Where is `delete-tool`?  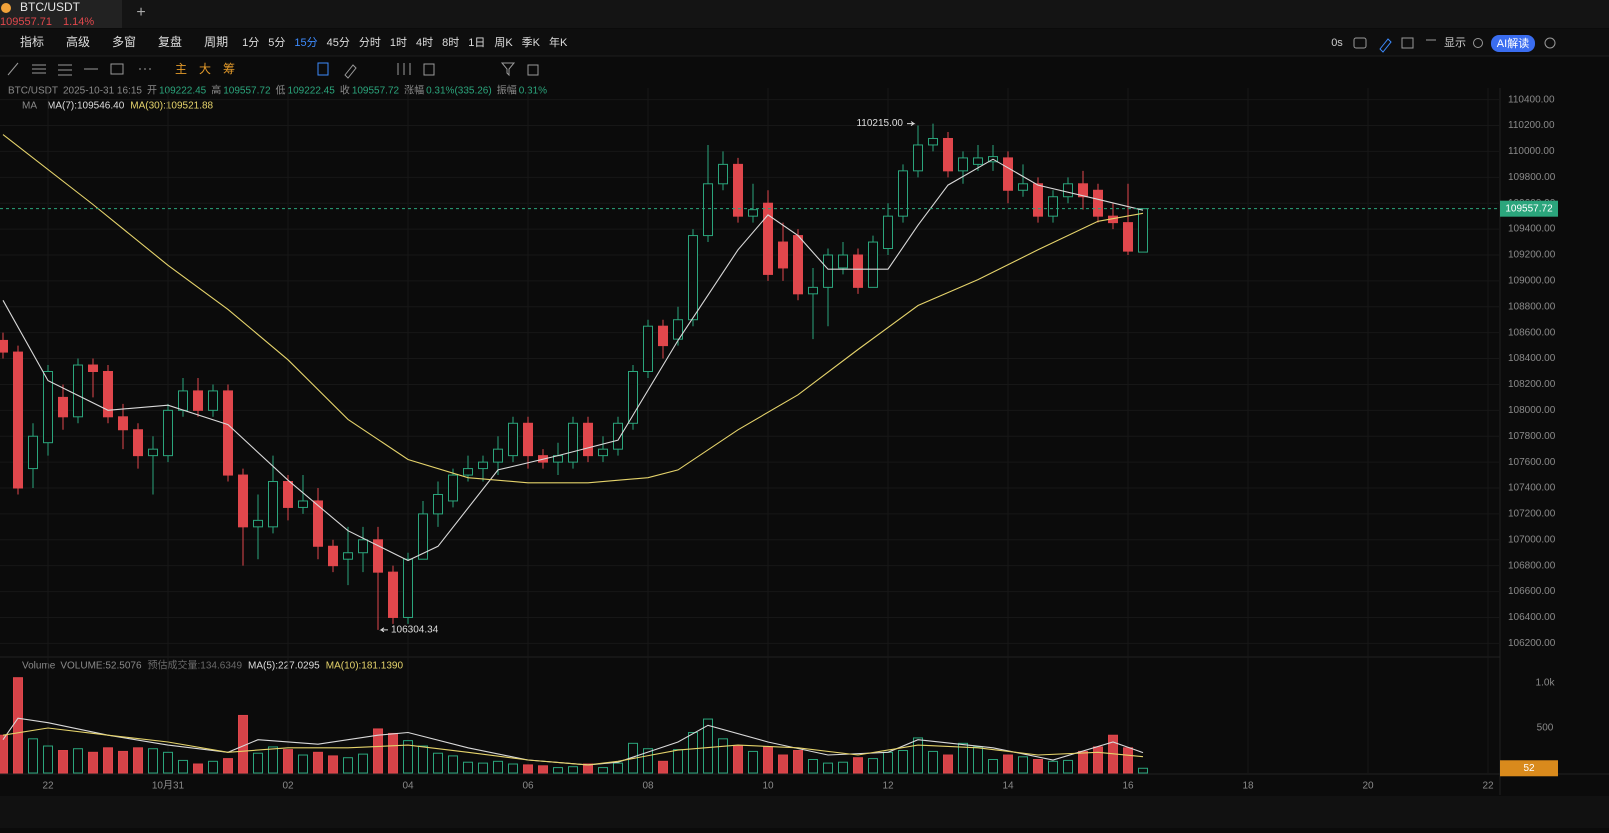 delete-tool is located at coordinates (533, 70).